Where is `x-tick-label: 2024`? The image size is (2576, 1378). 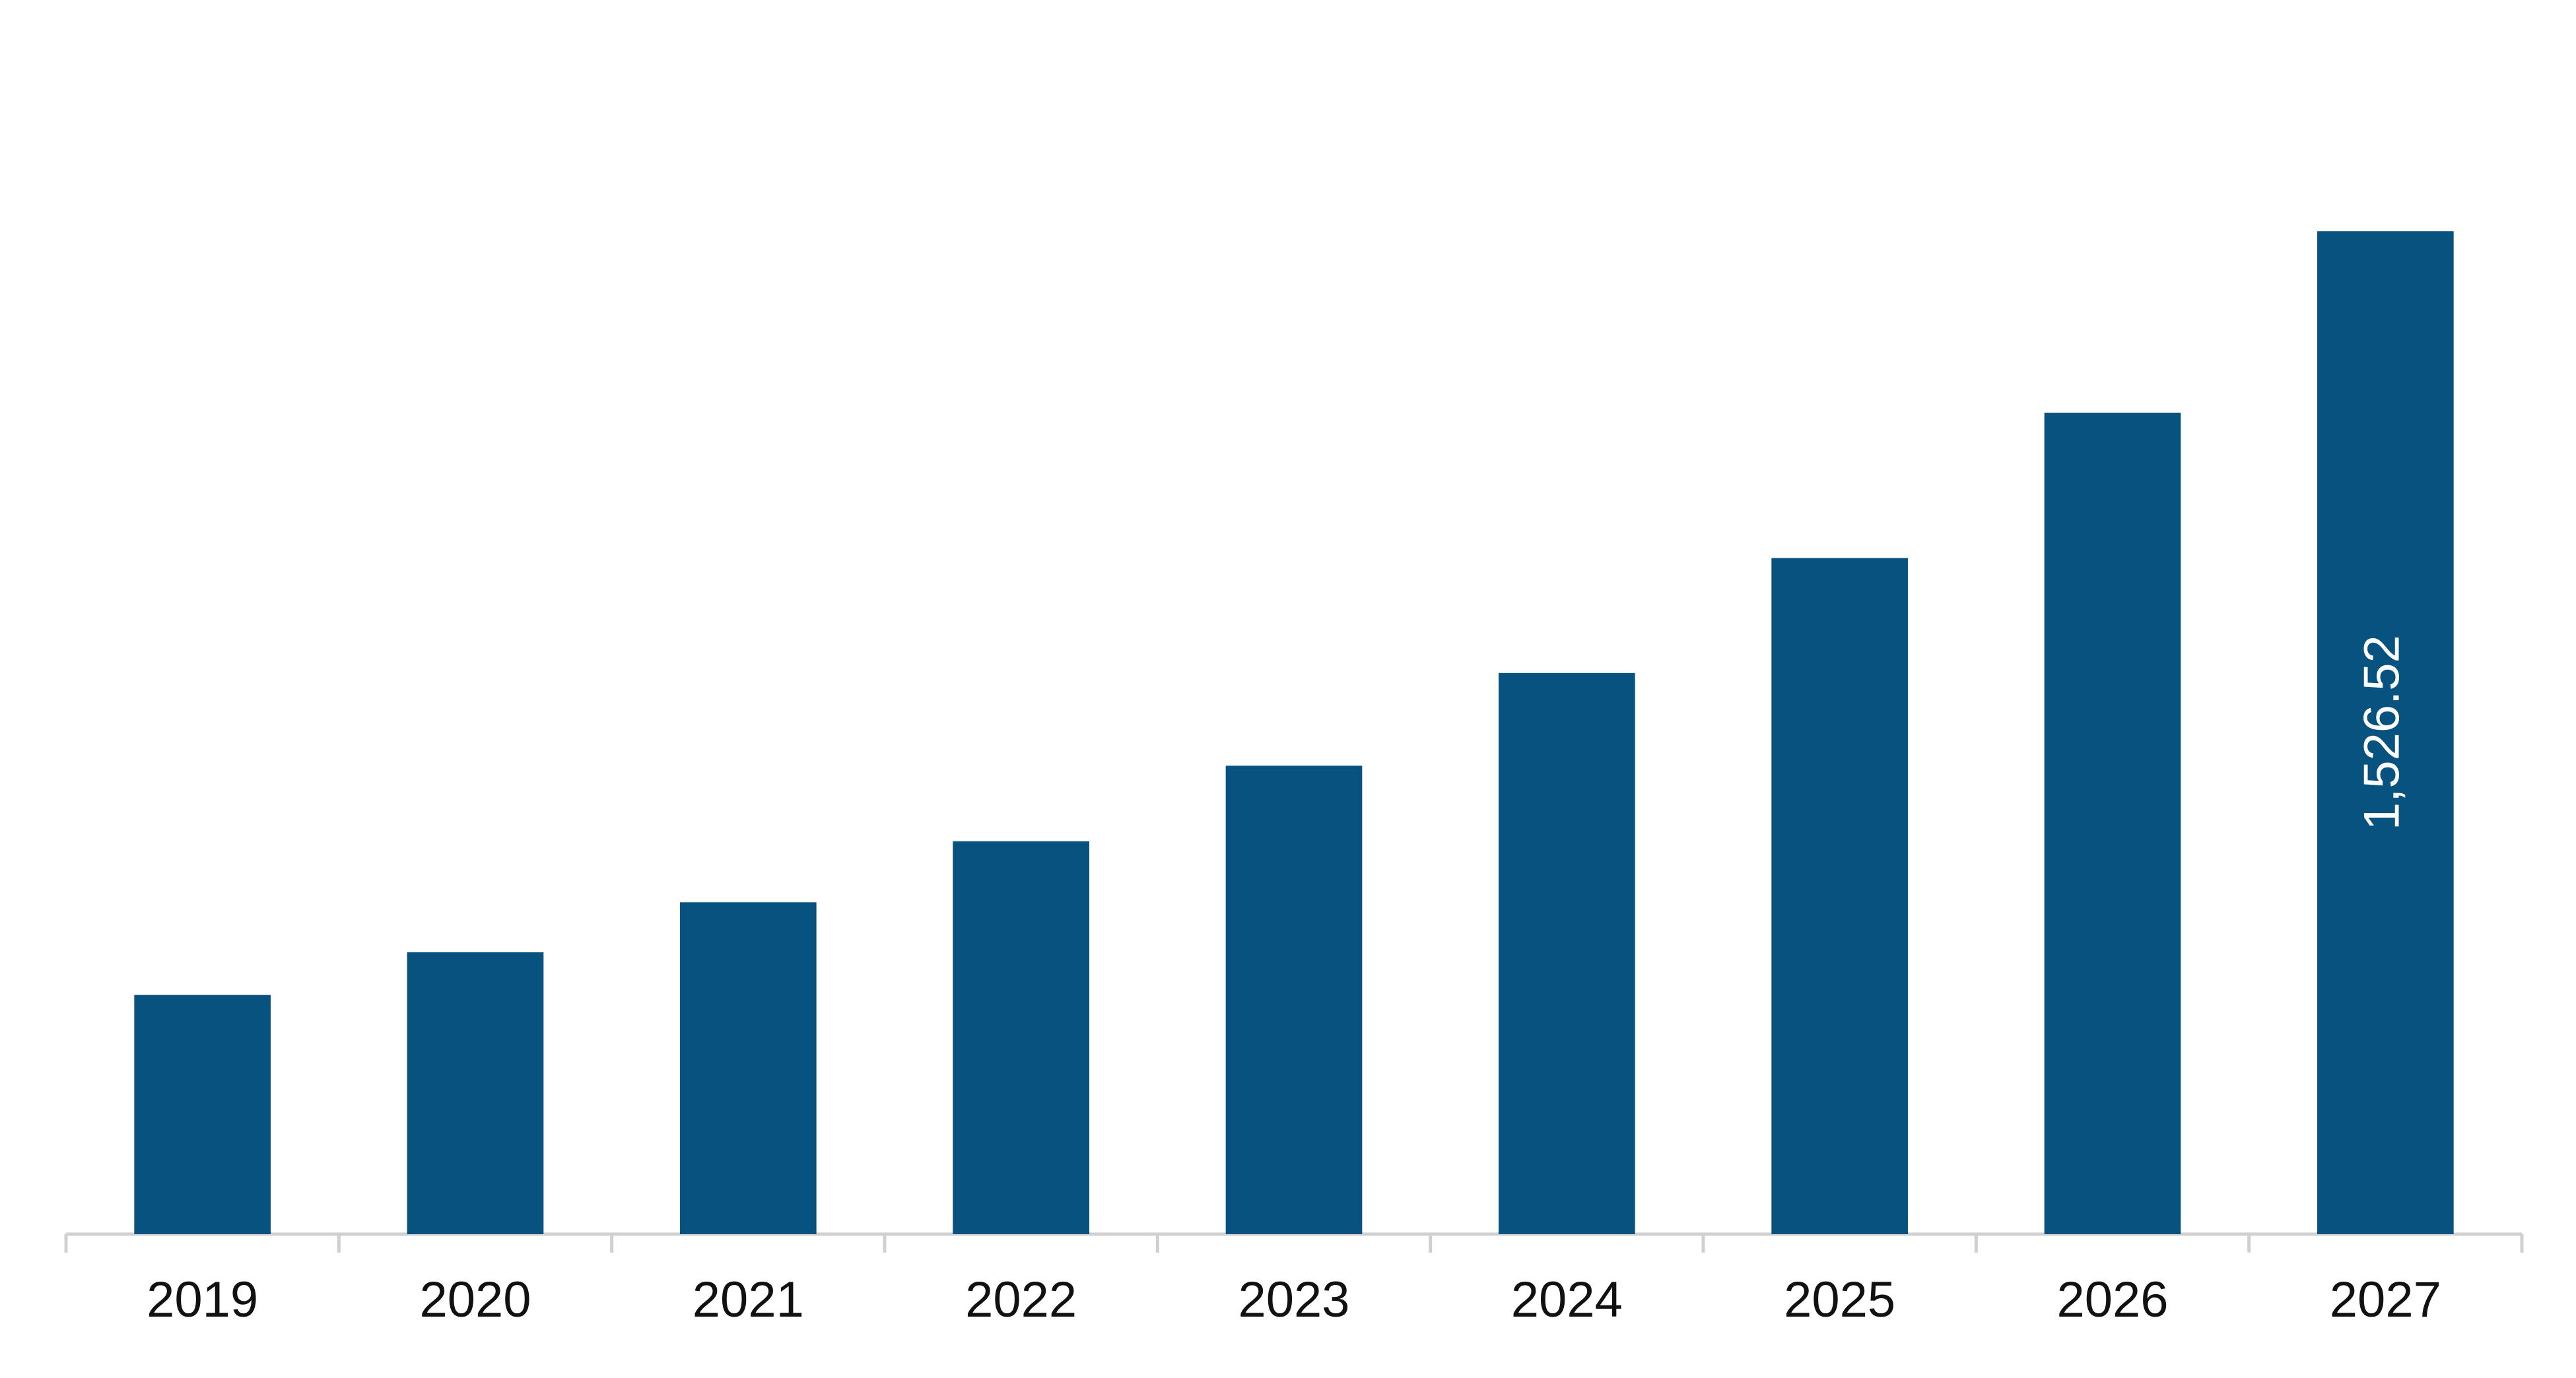
x-tick-label: 2024 is located at coordinates (1567, 1300).